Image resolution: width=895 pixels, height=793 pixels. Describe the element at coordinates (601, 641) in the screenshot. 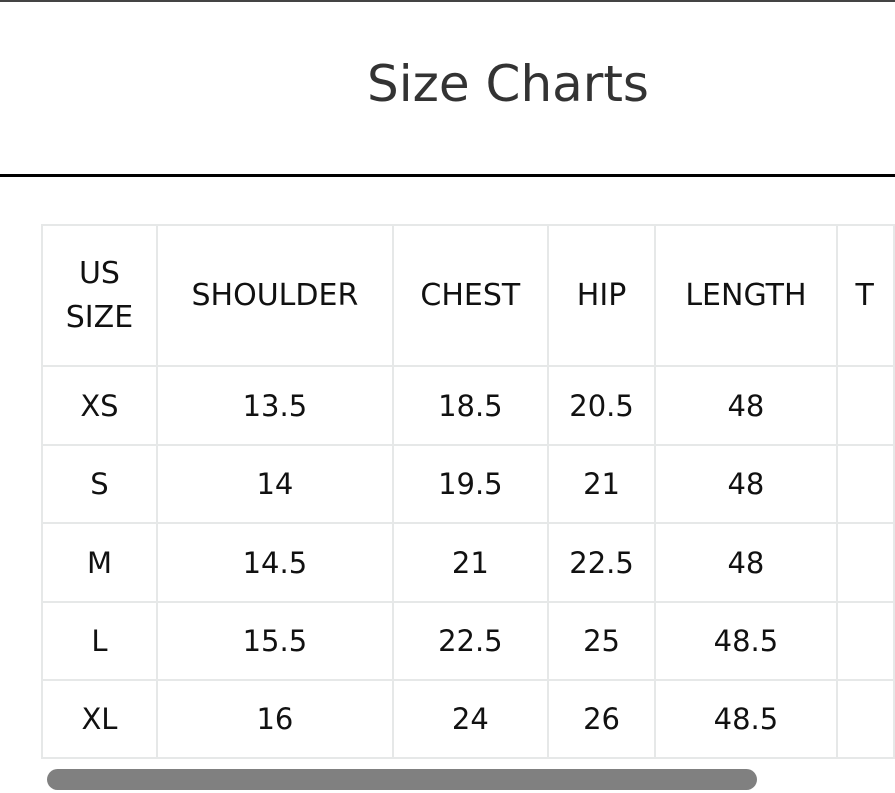

I see `cell-hip: 25` at that location.